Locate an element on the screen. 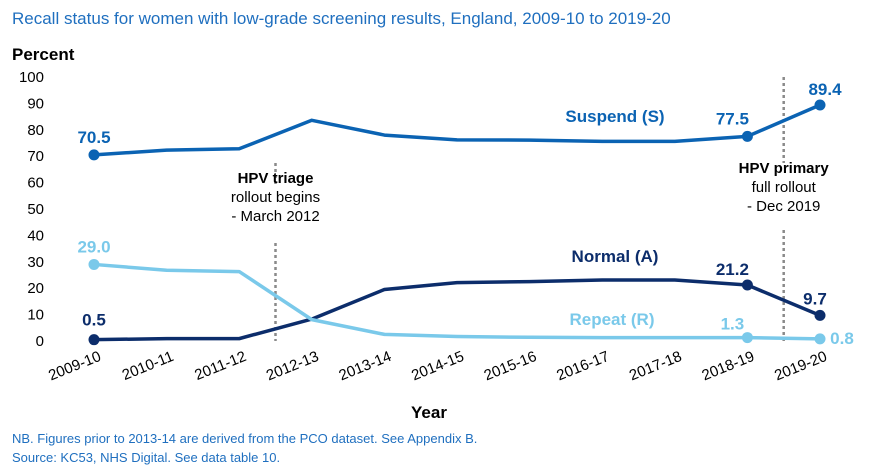 Image resolution: width=887 pixels, height=466 pixels. data-label-normal: 0.5 is located at coordinates (94, 320).